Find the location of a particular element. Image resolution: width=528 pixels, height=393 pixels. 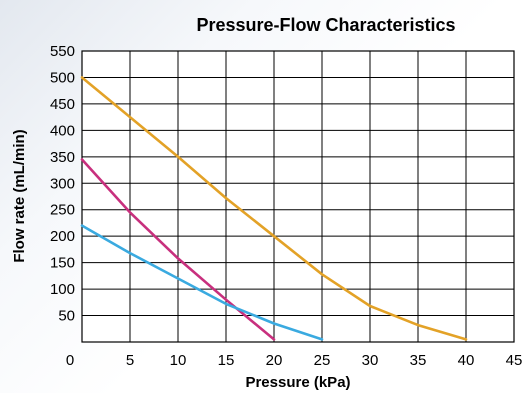

x-tick-label: 5 is located at coordinates (130, 360).